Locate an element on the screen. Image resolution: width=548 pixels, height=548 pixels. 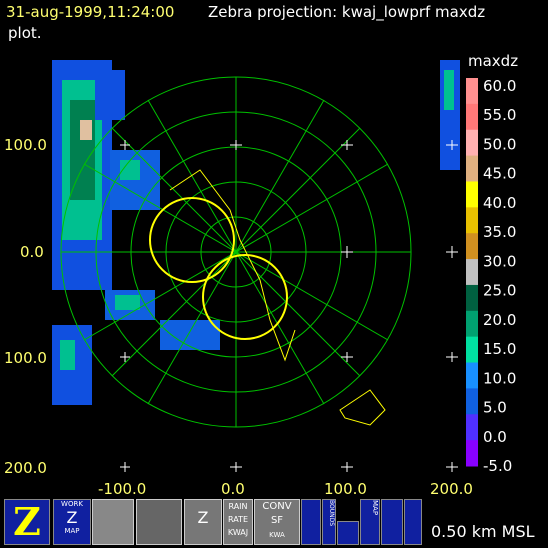
work-icon: Z is located at coordinates (203, 522).